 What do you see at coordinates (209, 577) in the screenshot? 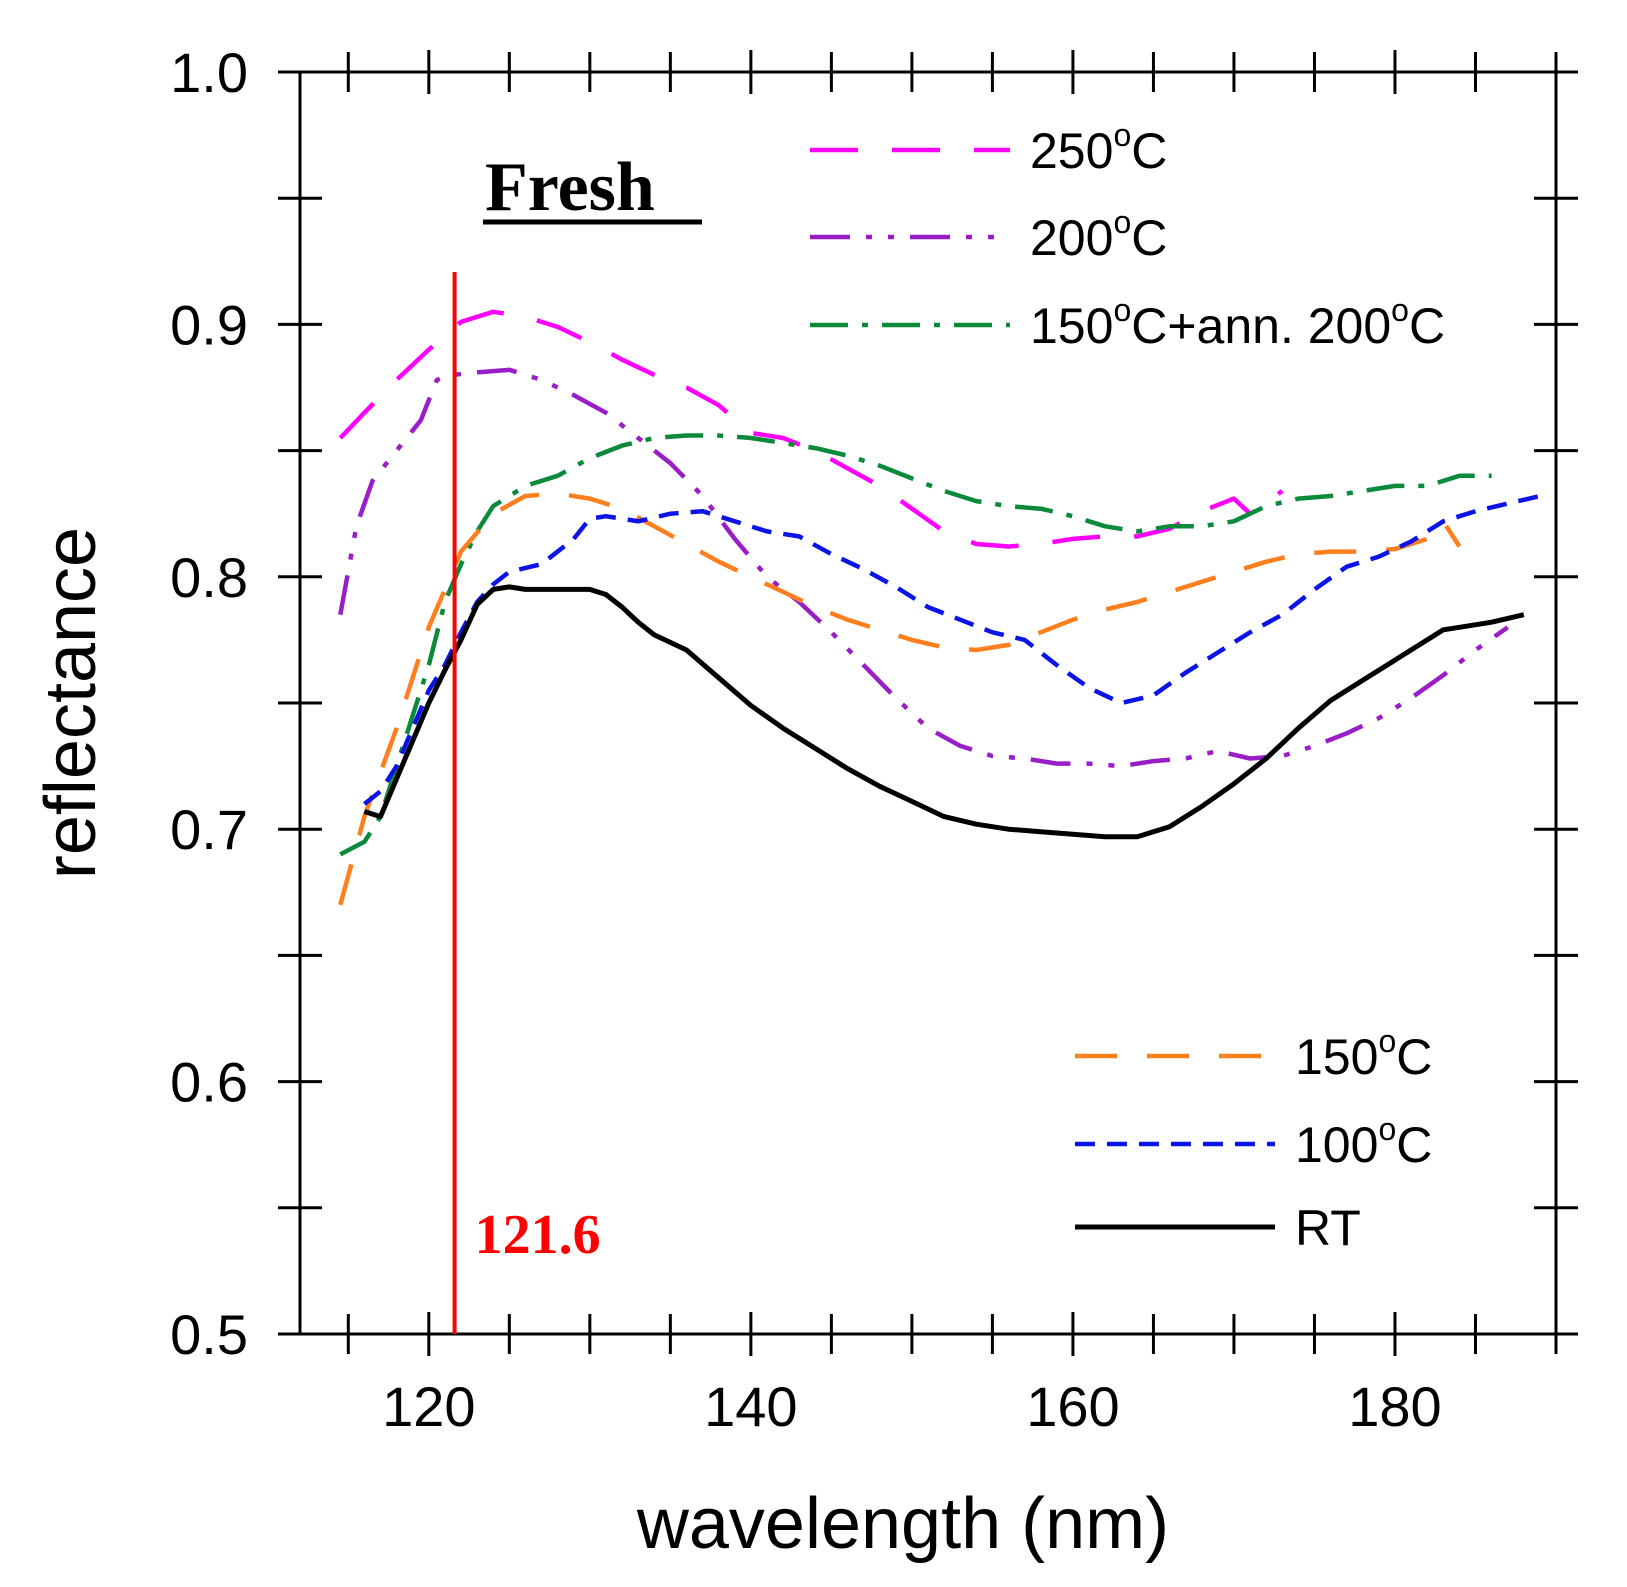
I see `y-tick-label: 0.8` at bounding box center [209, 577].